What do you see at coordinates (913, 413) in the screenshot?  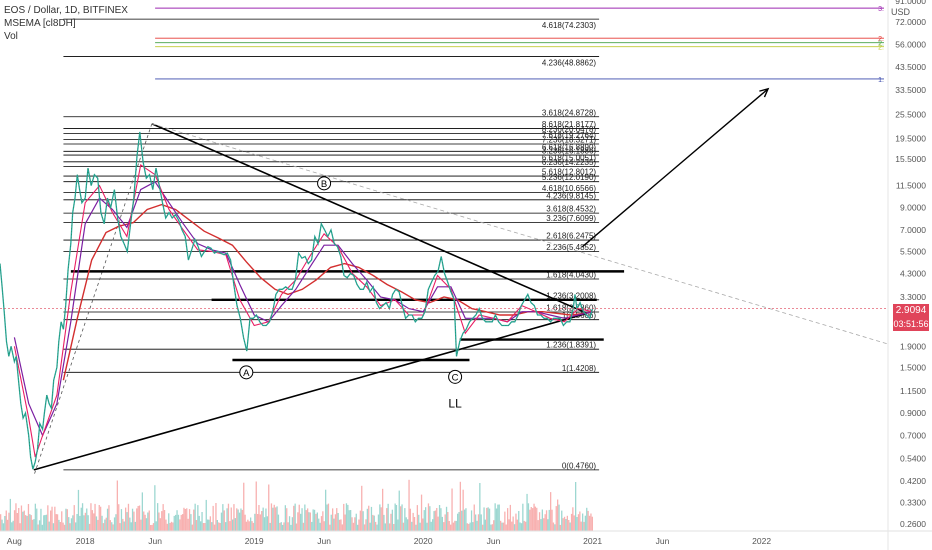 I see `y-tick-label: 0.9000` at bounding box center [913, 413].